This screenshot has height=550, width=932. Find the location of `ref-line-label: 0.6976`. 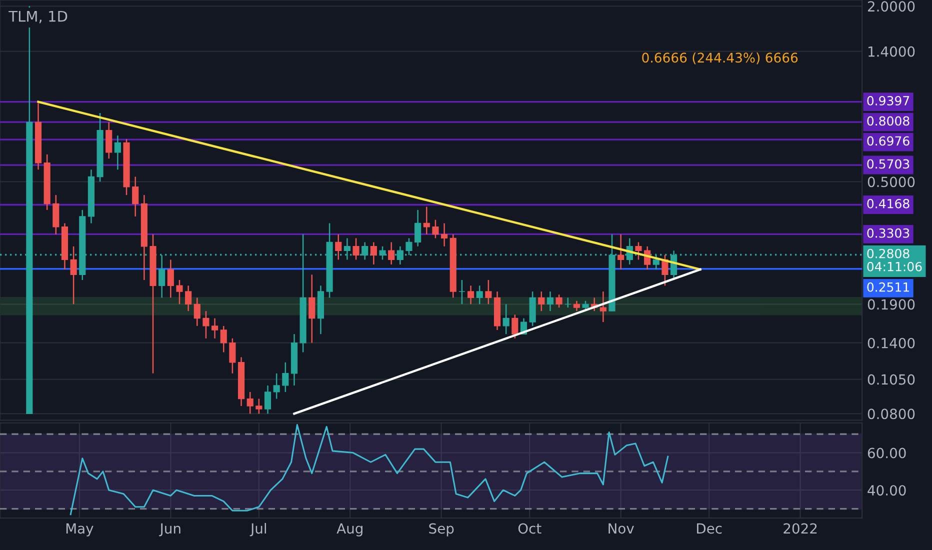

ref-line-label: 0.6976 is located at coordinates (888, 141).